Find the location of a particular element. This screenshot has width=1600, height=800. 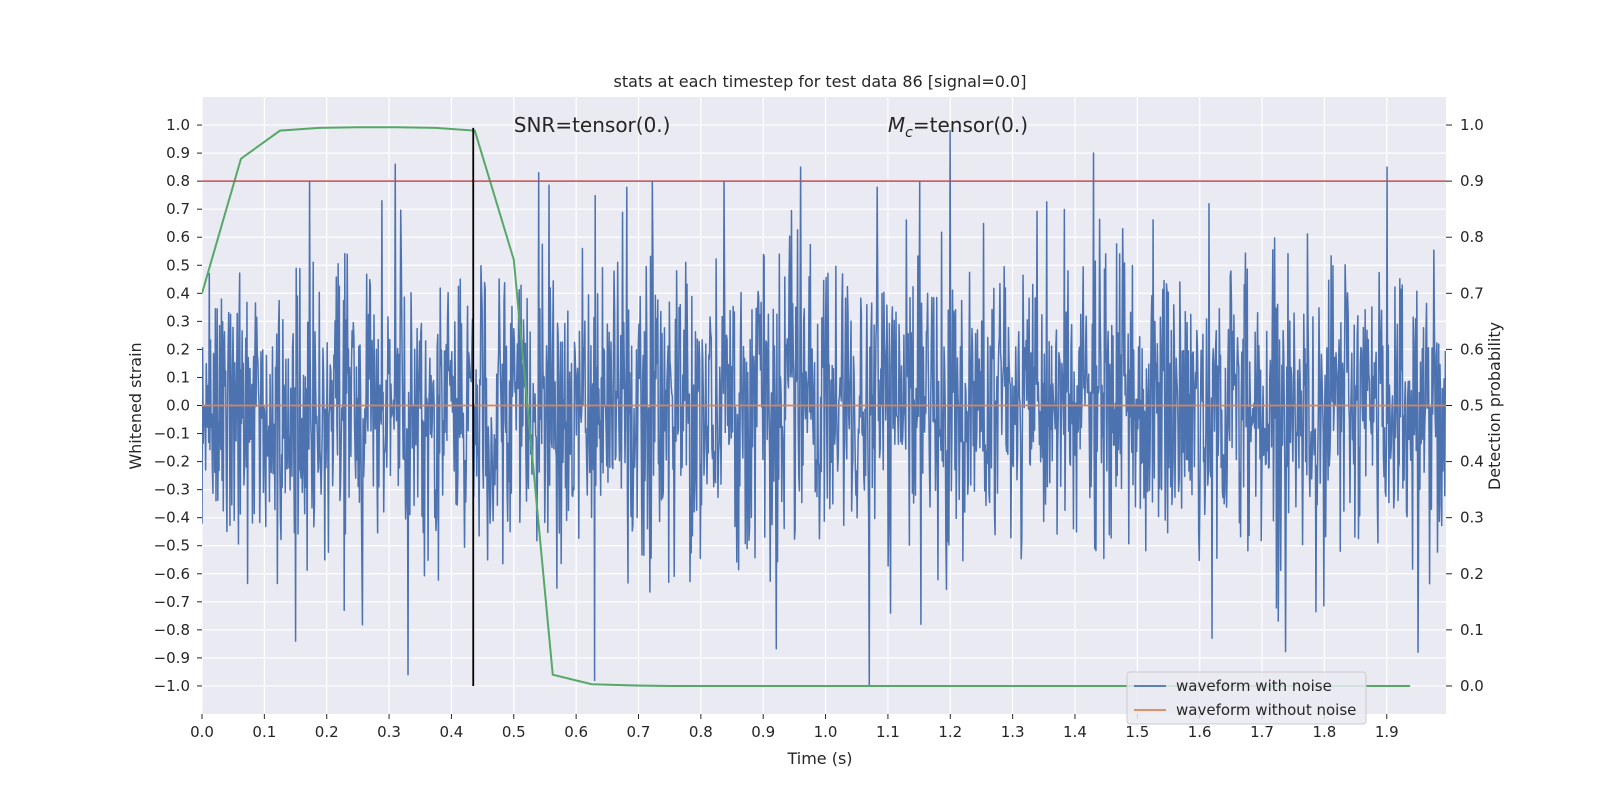

x-axis-label: Time (s) is located at coordinates (819, 758).